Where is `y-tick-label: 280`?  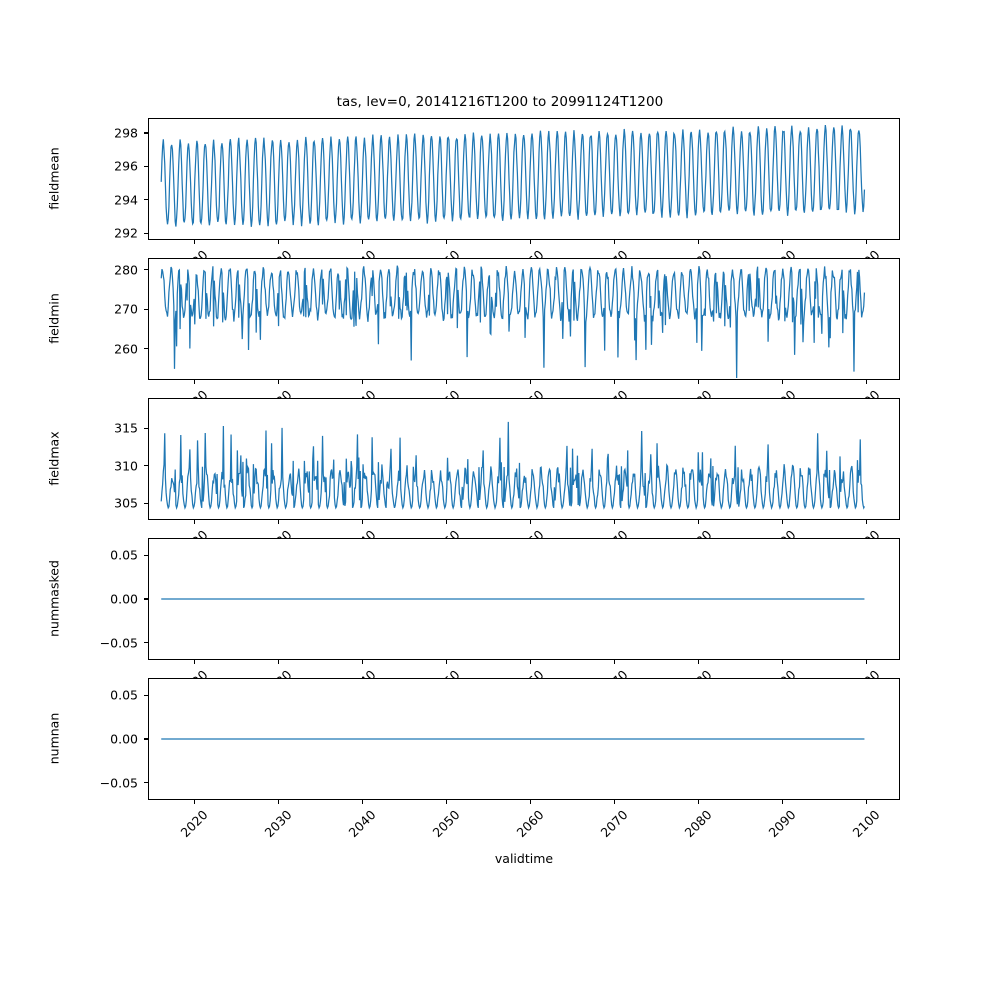
y-tick-label: 280 is located at coordinates (126, 270).